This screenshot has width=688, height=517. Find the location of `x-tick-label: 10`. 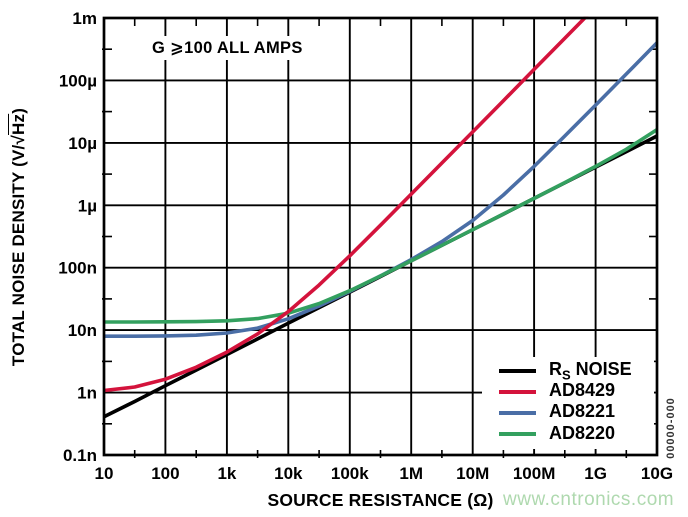

x-tick-label: 10 is located at coordinates (104, 473).